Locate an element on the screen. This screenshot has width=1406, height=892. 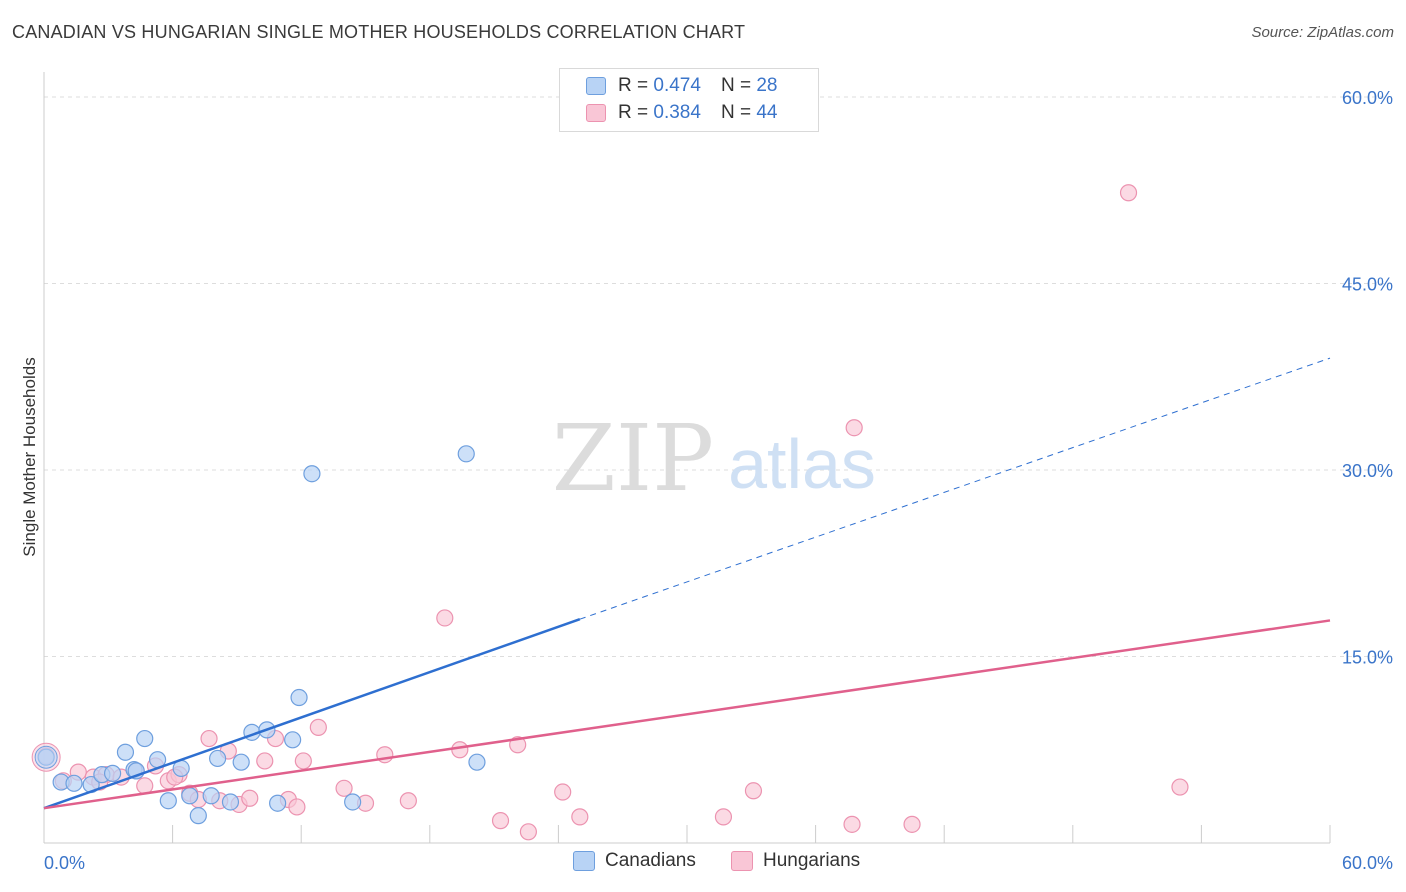
y-tick-label: 15.0% is located at coordinates (1367, 658).